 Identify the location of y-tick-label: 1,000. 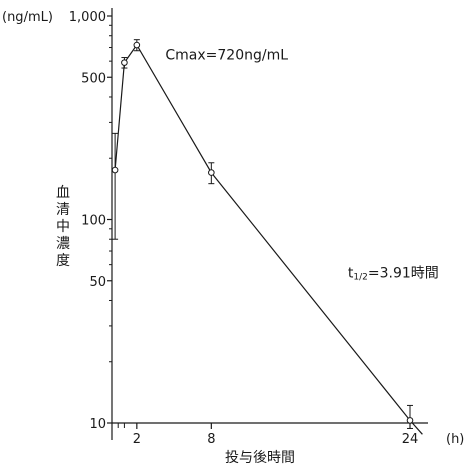
(87, 17).